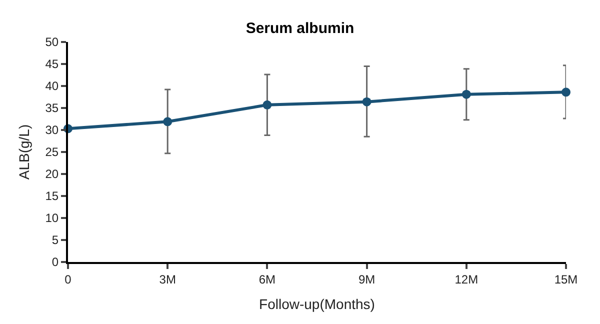  I want to click on y-tick-label: 15, so click(52, 196).